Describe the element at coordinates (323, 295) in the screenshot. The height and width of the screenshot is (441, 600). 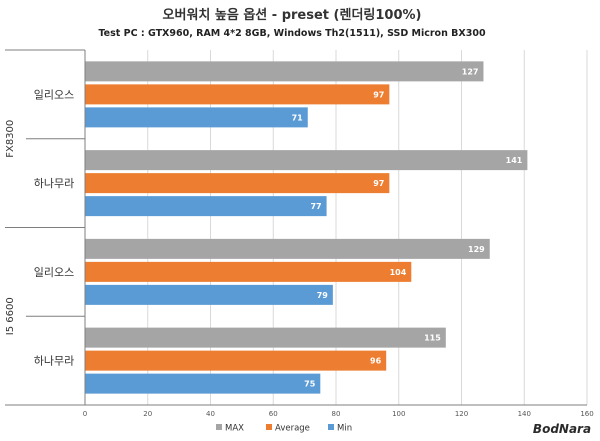
I see `data-label: 79` at that location.